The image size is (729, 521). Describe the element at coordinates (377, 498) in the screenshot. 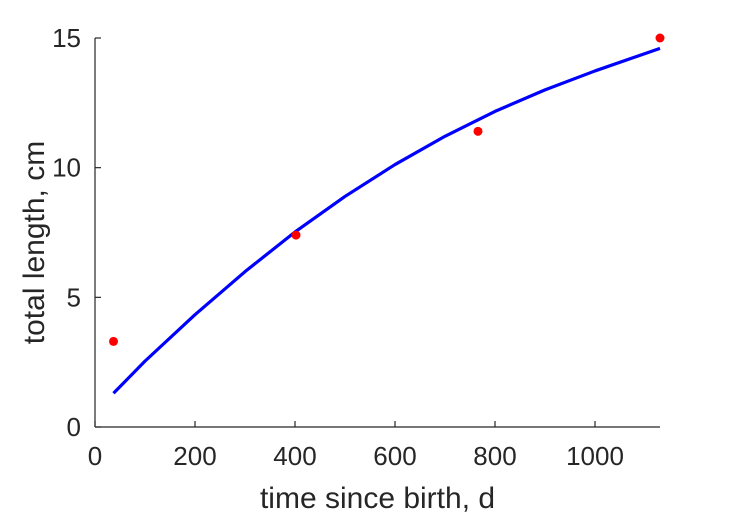

I see `x-axis-label: time since birth, d` at that location.